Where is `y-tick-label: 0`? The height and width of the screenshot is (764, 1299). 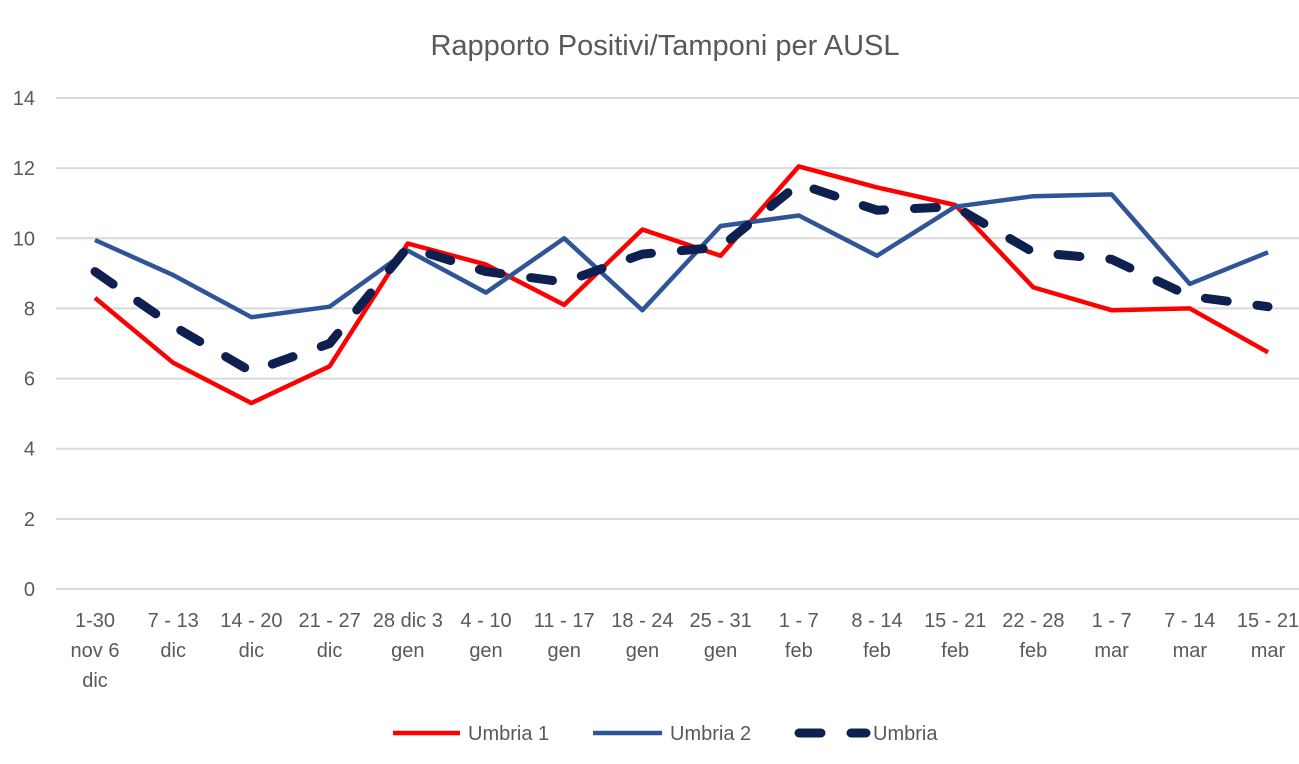 y-tick-label: 0 is located at coordinates (29, 590).